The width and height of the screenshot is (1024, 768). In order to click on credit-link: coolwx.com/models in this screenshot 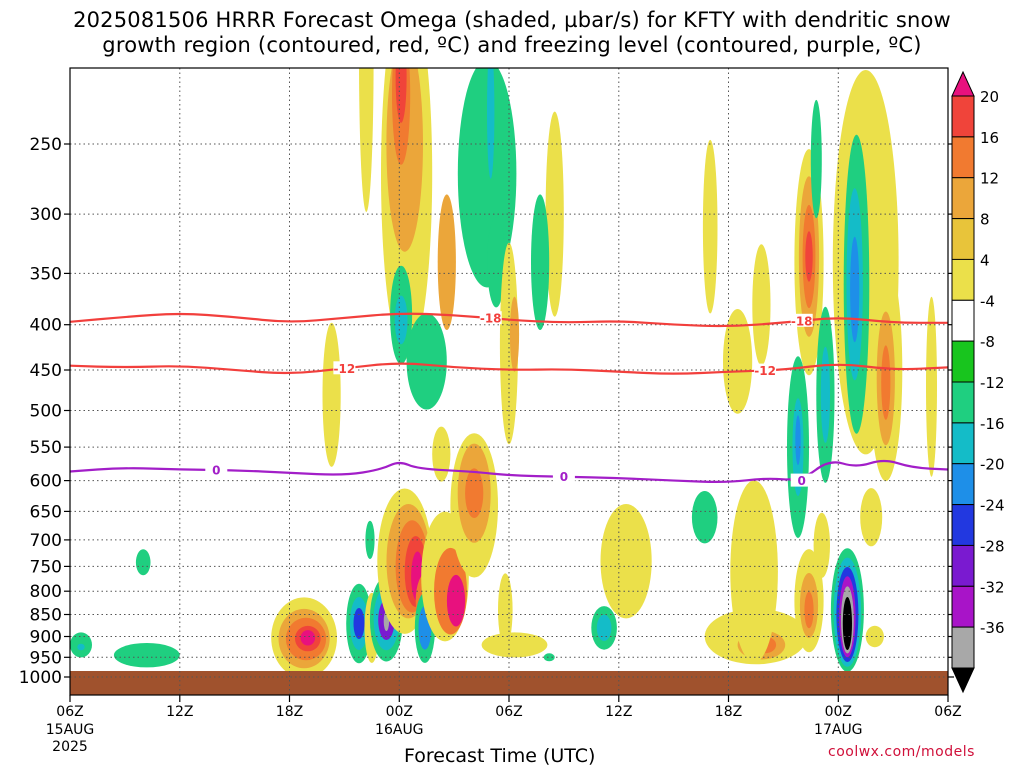, I will do `click(901, 752)`.